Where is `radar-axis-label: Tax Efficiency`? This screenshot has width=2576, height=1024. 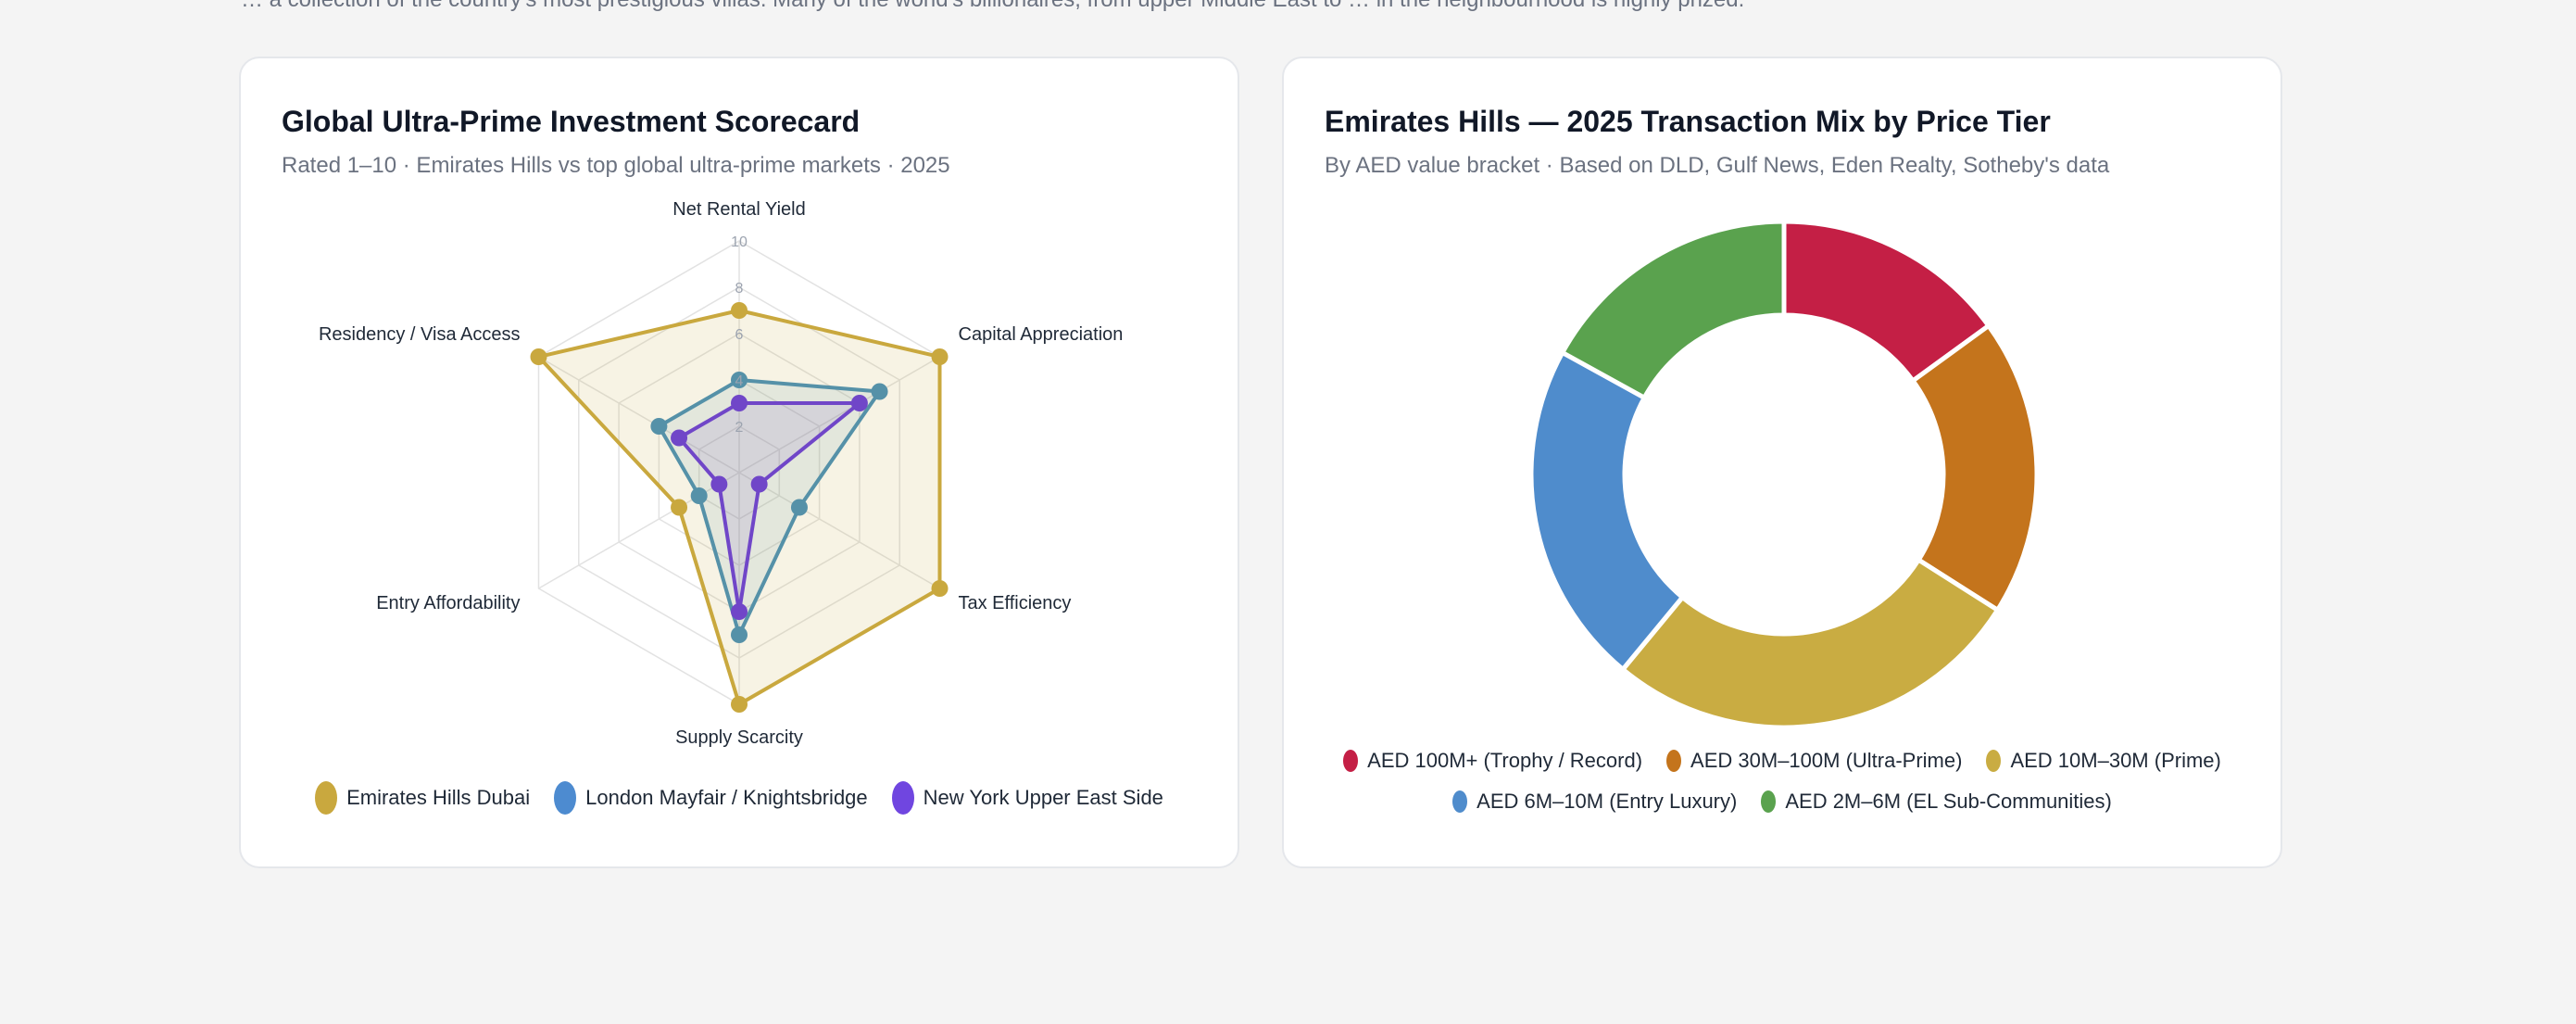 radar-axis-label: Tax Efficiency is located at coordinates (1015, 603).